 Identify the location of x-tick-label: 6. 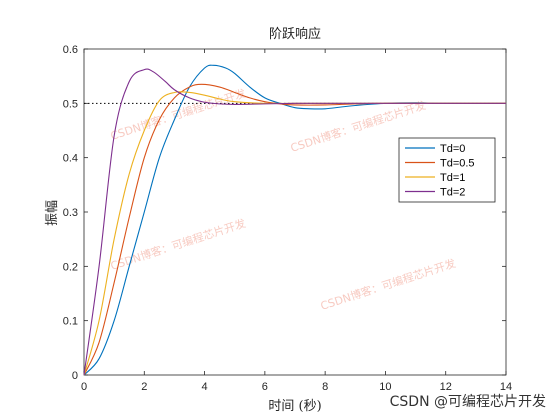
(265, 387).